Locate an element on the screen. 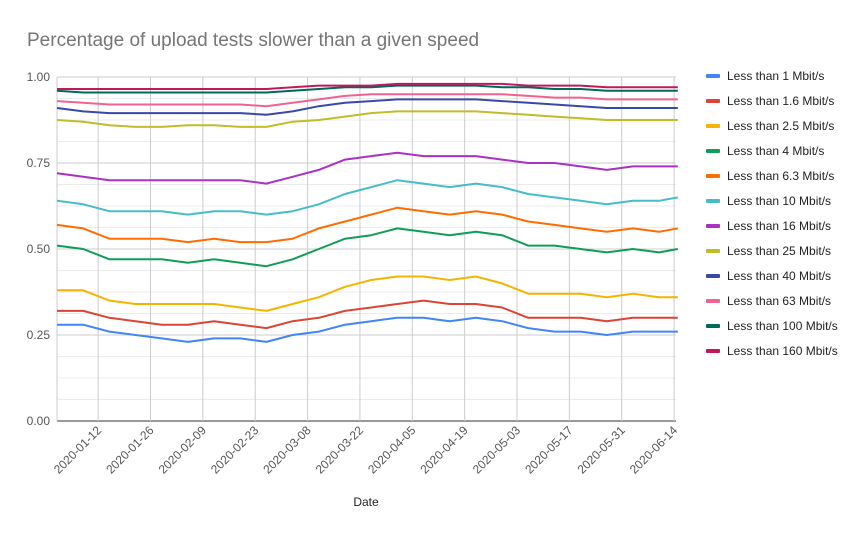  legend-item: Less than 1 Mbit/s is located at coordinates (765, 76).